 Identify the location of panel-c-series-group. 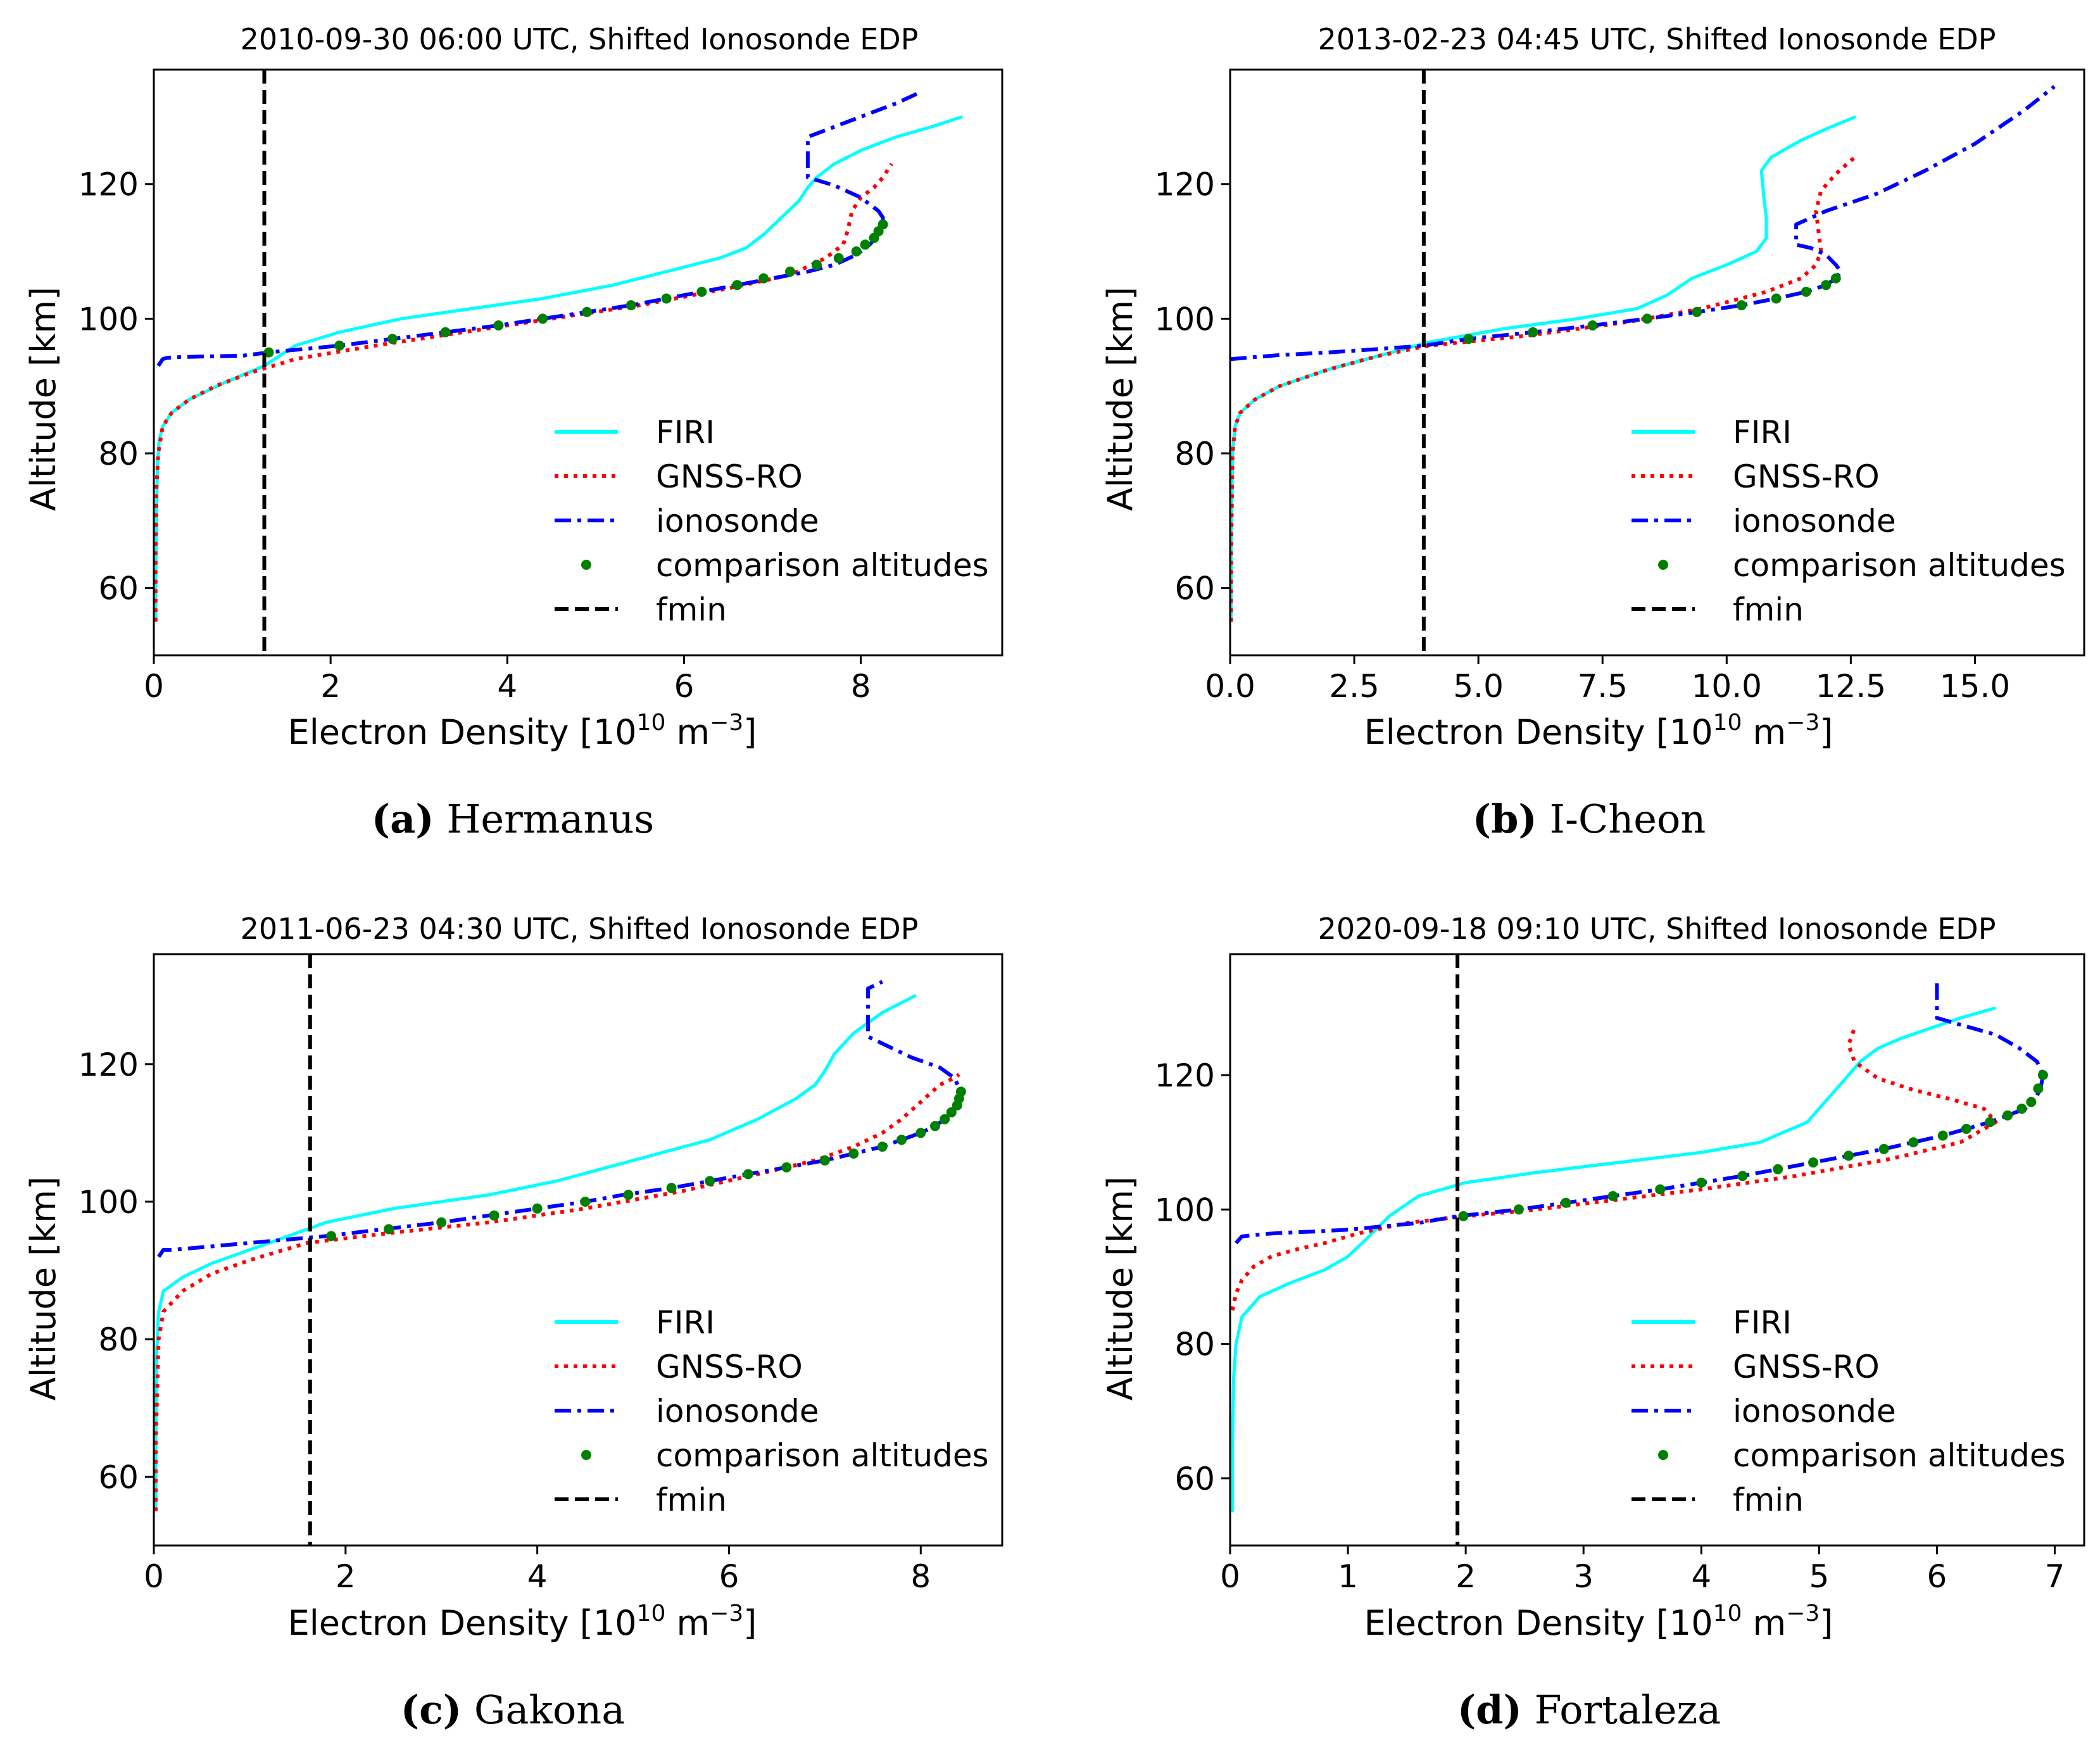
(560, 1249).